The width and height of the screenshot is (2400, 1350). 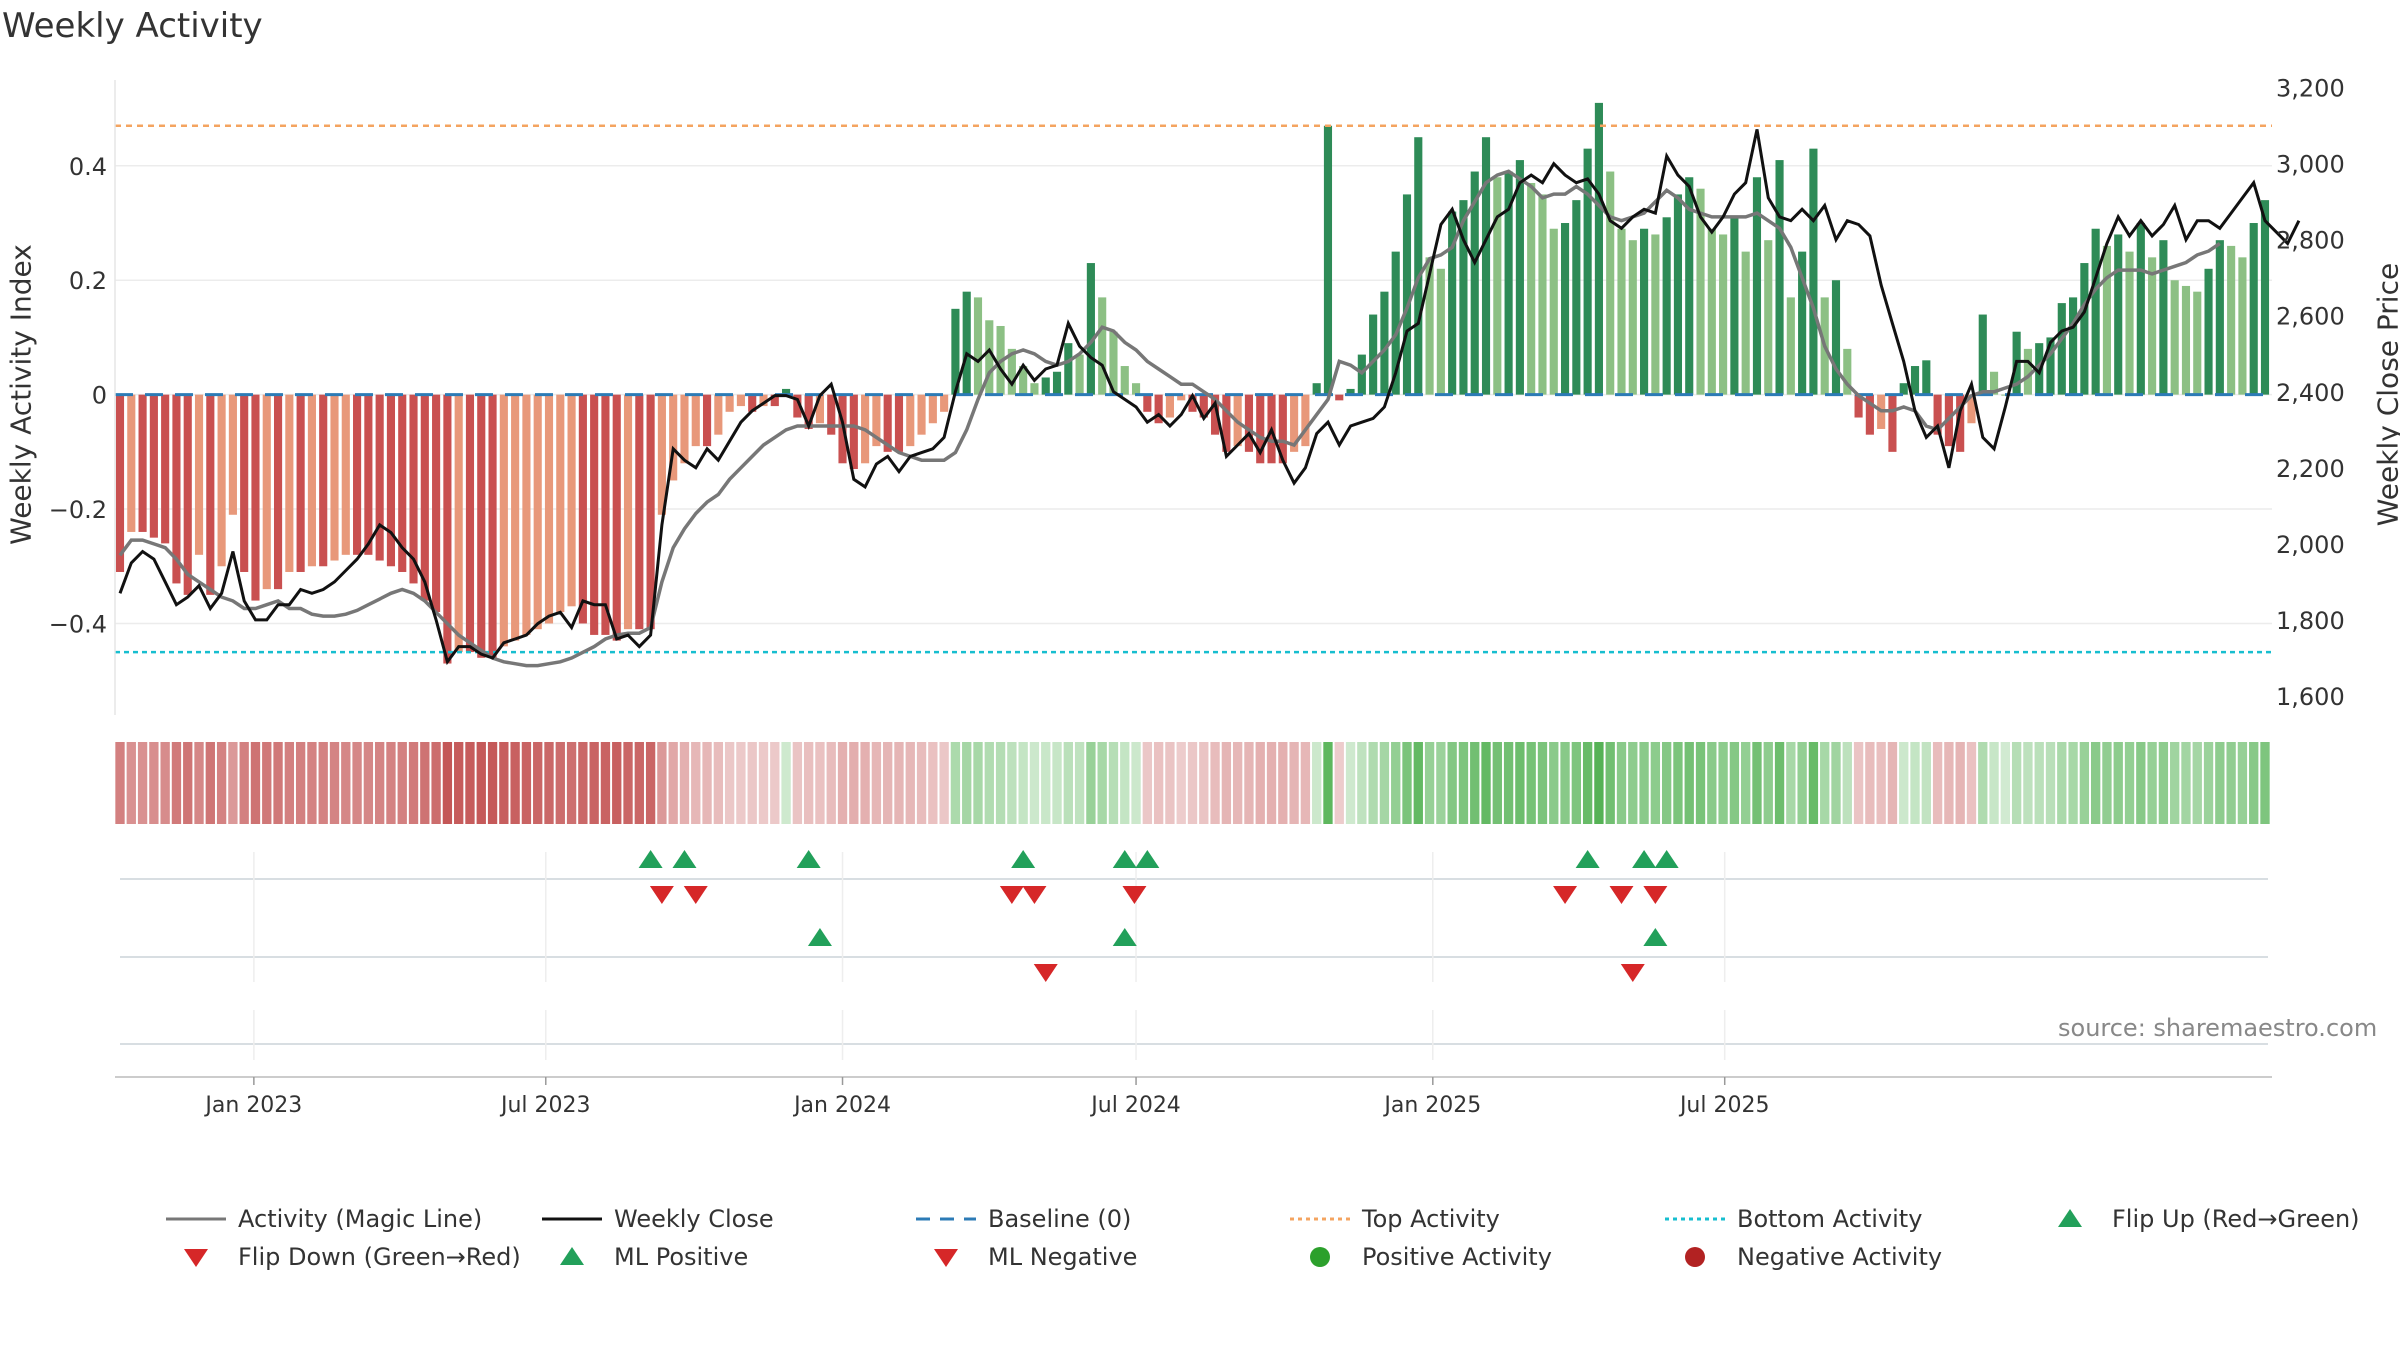 I want to click on legend-item-bottom-activity: Bottom Activity, so click(x=1793, y=1219).